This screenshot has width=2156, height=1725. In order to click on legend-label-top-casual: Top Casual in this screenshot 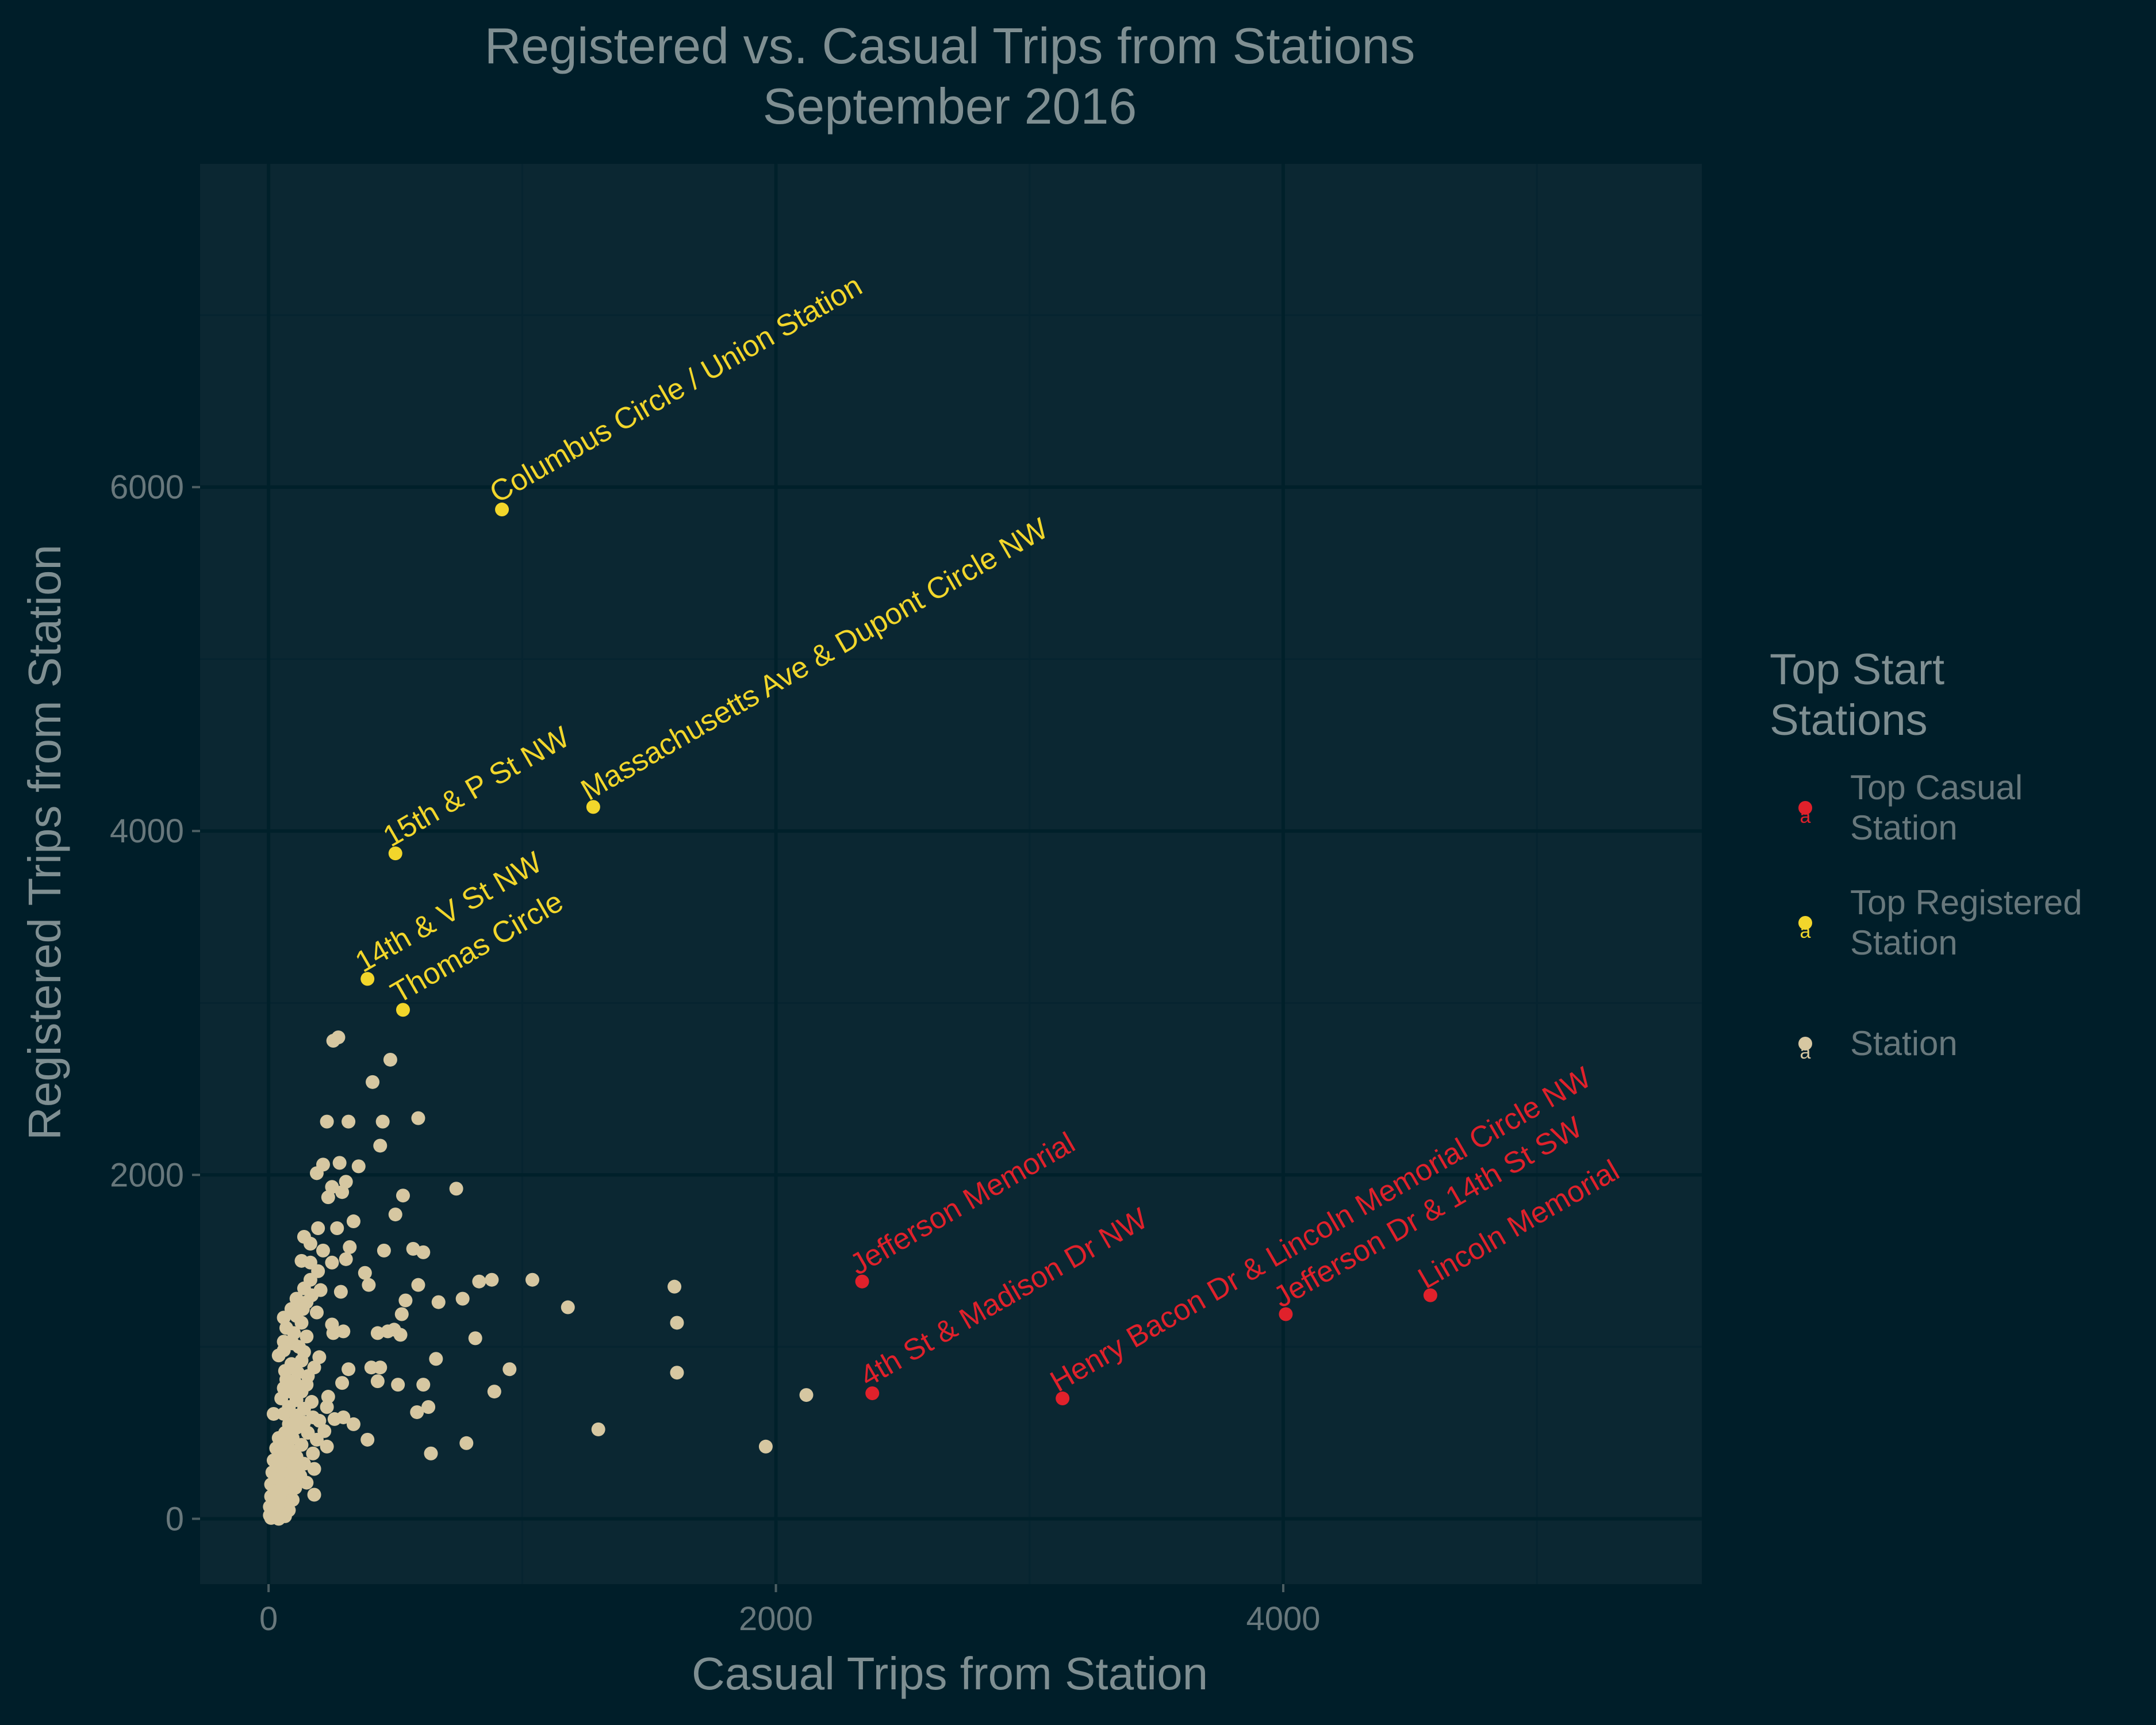, I will do `click(1936, 787)`.